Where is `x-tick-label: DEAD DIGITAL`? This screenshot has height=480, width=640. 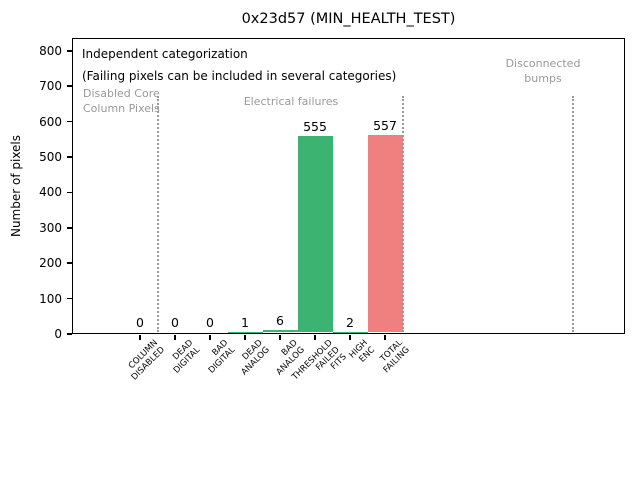 x-tick-label: DEAD DIGITAL is located at coordinates (186, 357).